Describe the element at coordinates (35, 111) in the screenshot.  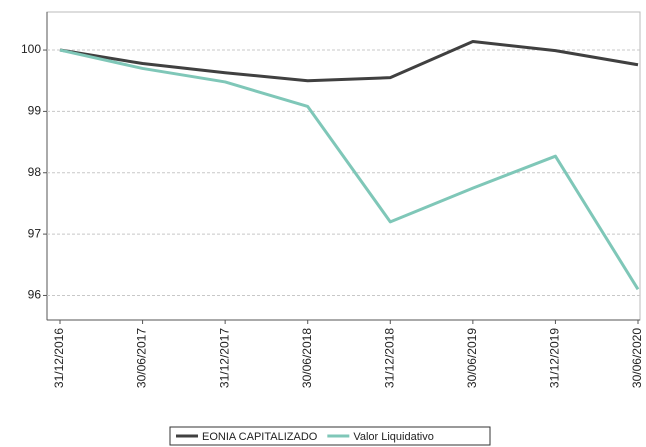
I see `y-tick-label: 99` at that location.